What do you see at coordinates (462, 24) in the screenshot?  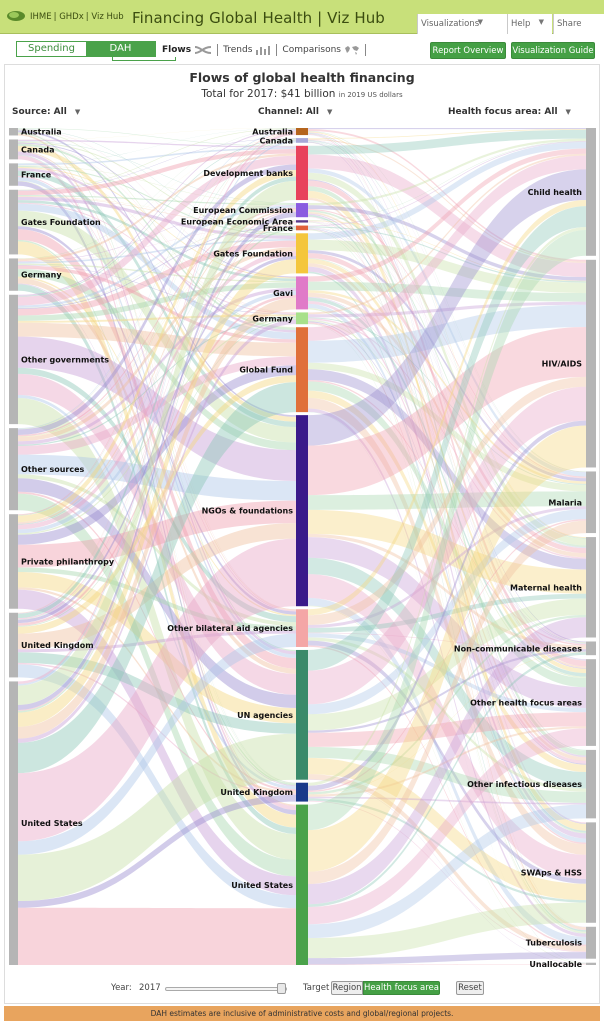 I see `nav-visualizations: Visualizations ▼` at bounding box center [462, 24].